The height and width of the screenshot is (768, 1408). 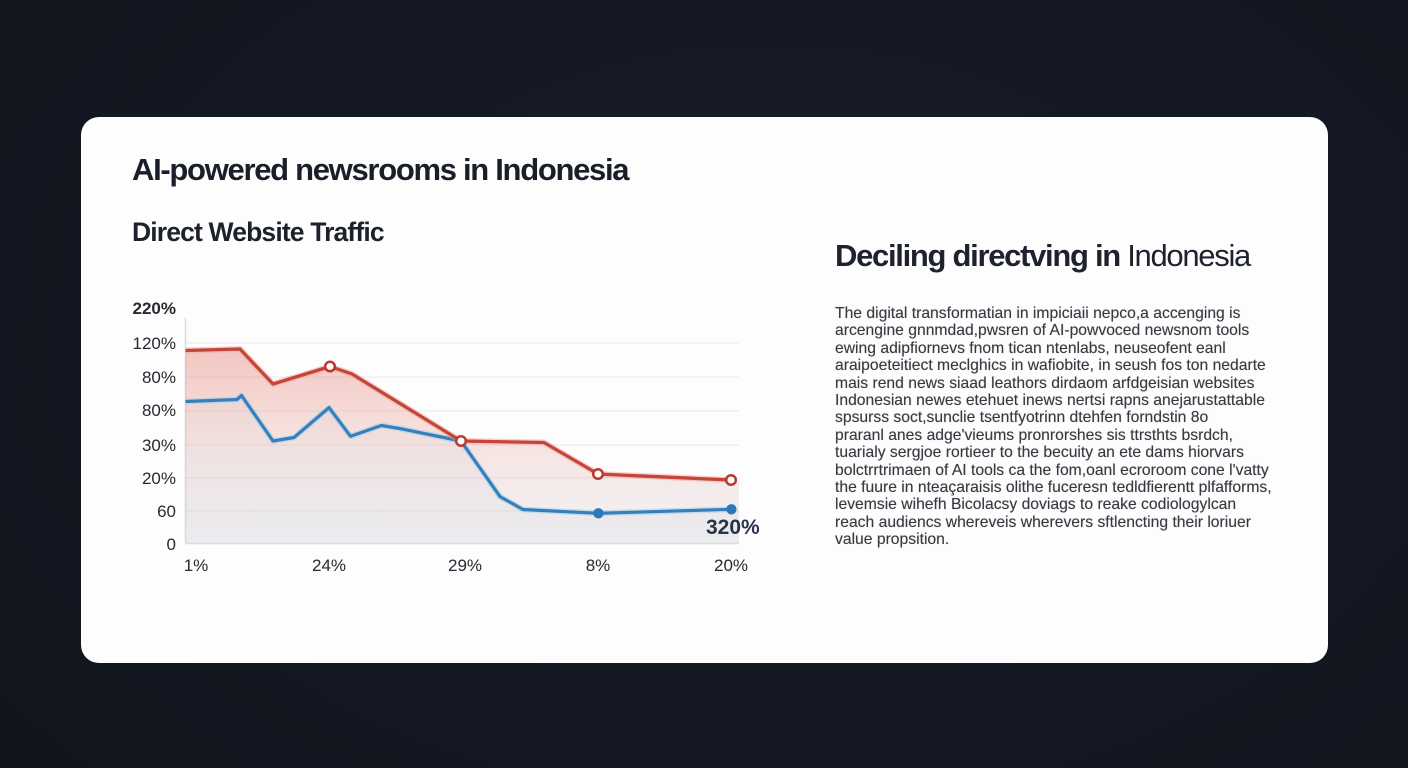 I want to click on svg-text: 30%, so click(x=159, y=445).